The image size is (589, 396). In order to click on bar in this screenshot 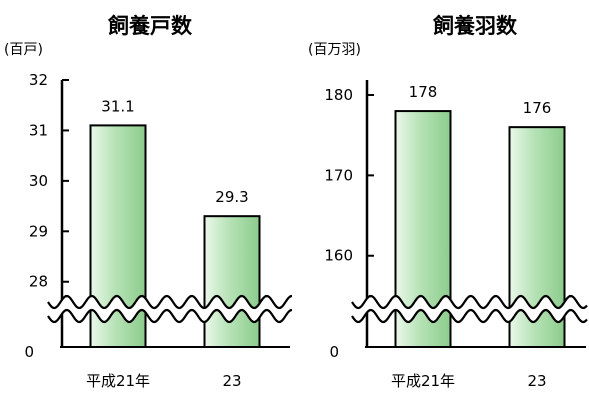, I will do `click(232, 281)`.